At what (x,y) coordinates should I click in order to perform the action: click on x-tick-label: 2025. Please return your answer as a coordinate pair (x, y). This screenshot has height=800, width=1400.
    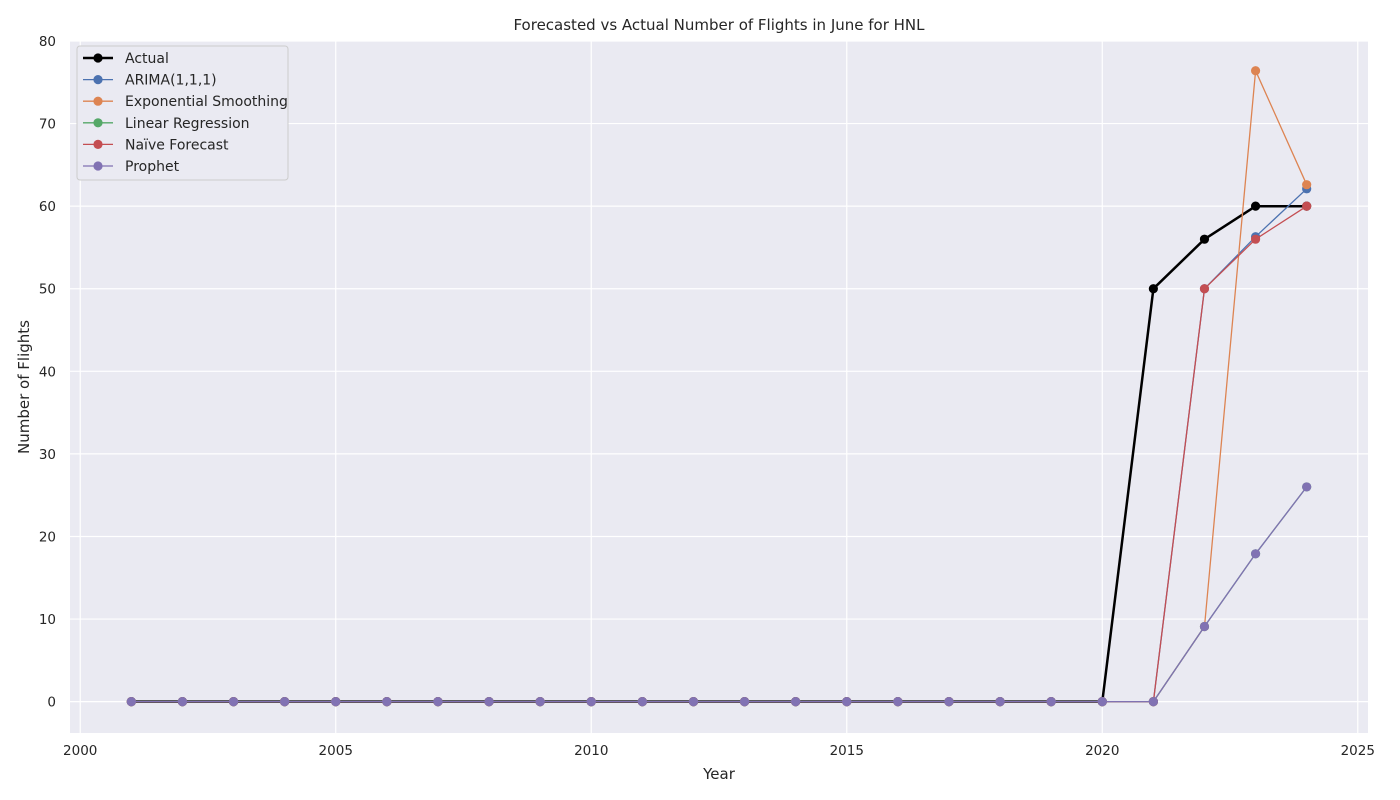
    Looking at the image, I should click on (1358, 751).